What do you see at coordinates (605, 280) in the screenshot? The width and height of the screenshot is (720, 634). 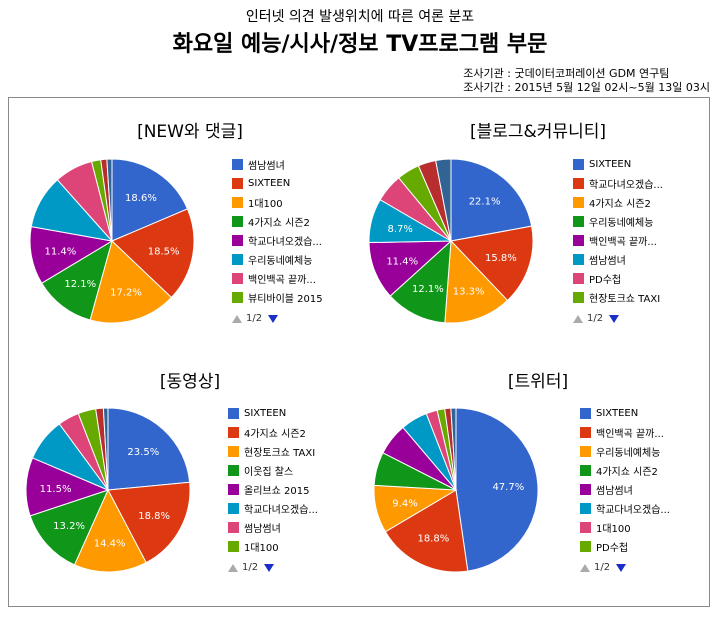 I see `legend-label: PD수첩` at bounding box center [605, 280].